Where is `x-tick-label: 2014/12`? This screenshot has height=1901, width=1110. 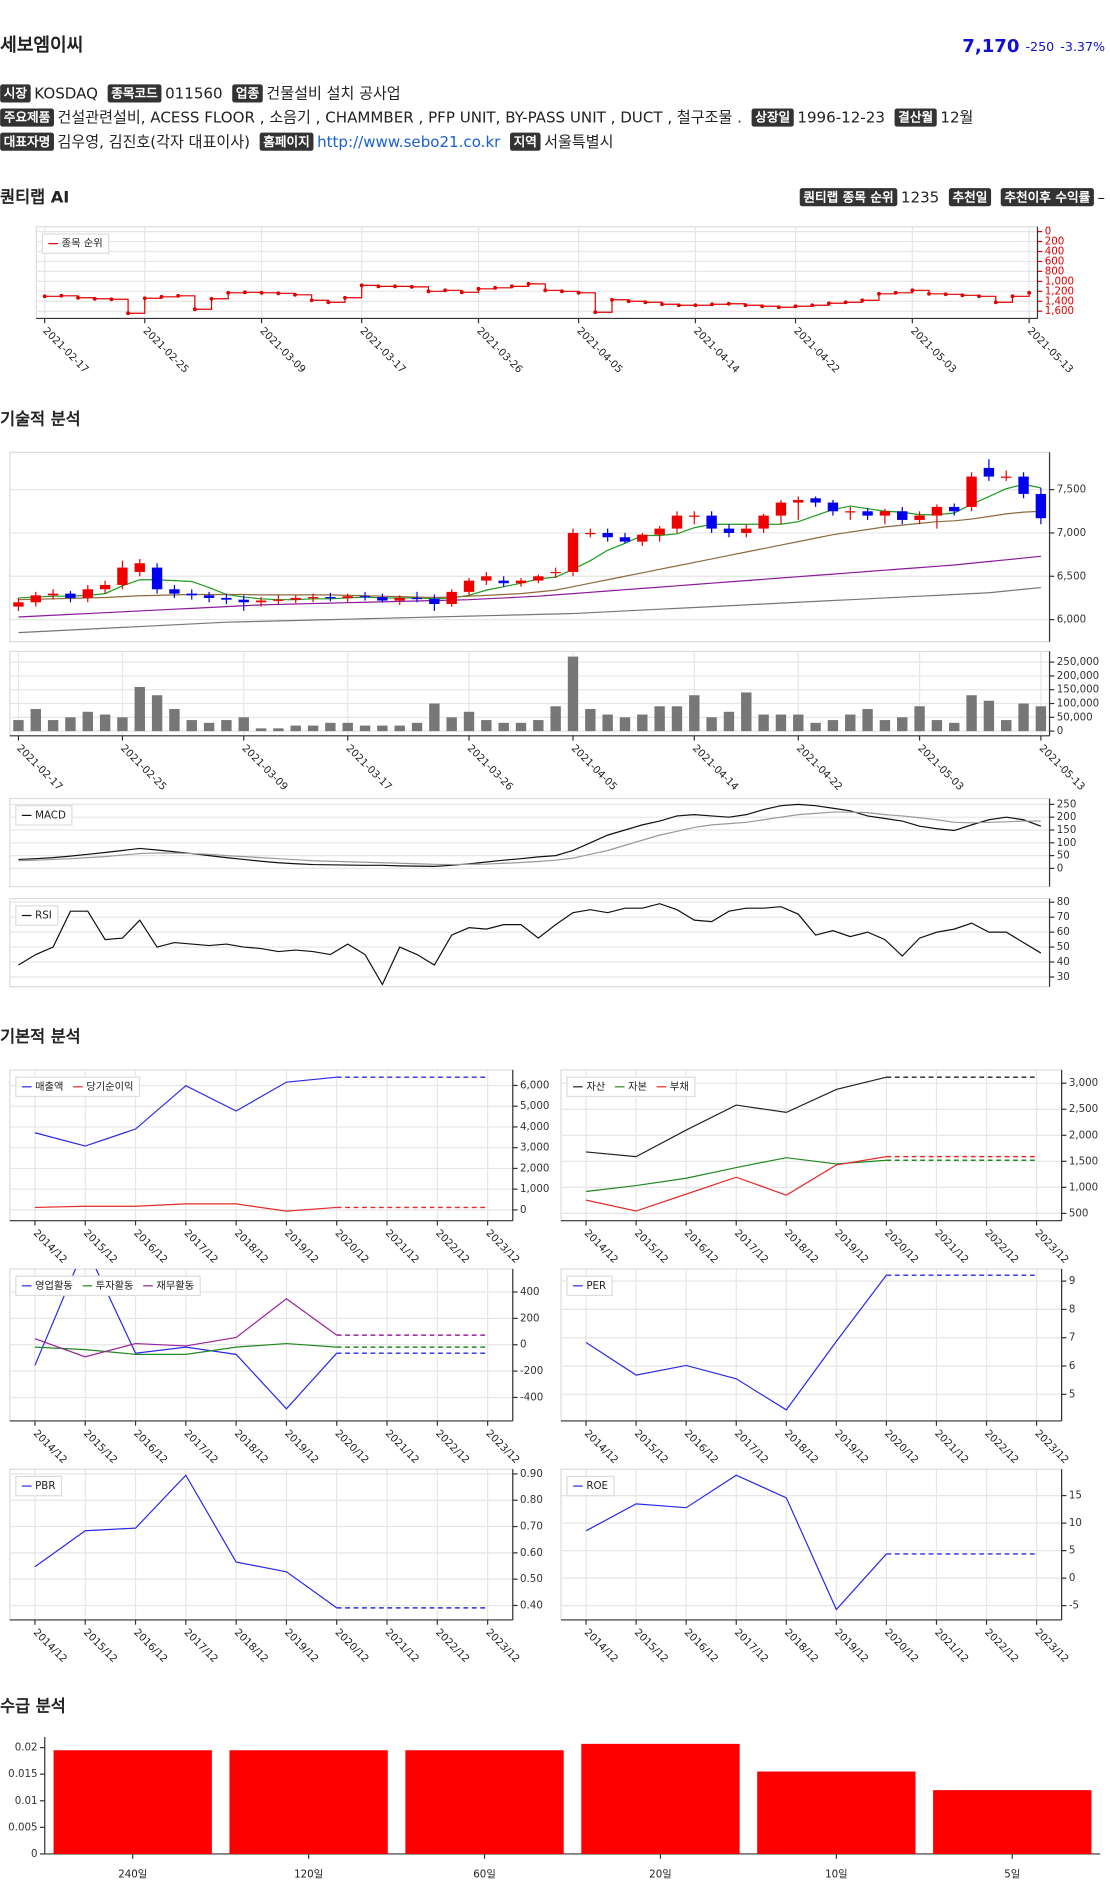 x-tick-label: 2014/12 is located at coordinates (50, 1447).